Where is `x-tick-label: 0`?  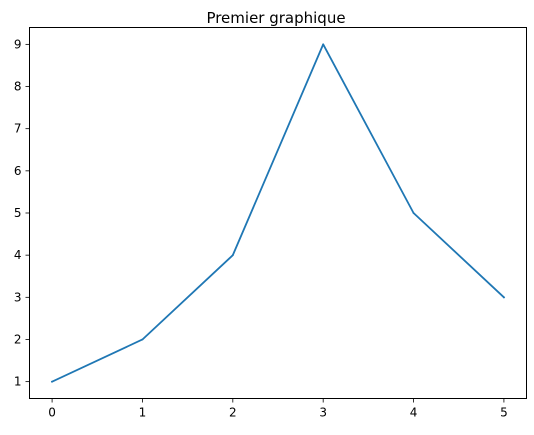
x-tick-label: 0 is located at coordinates (52, 413).